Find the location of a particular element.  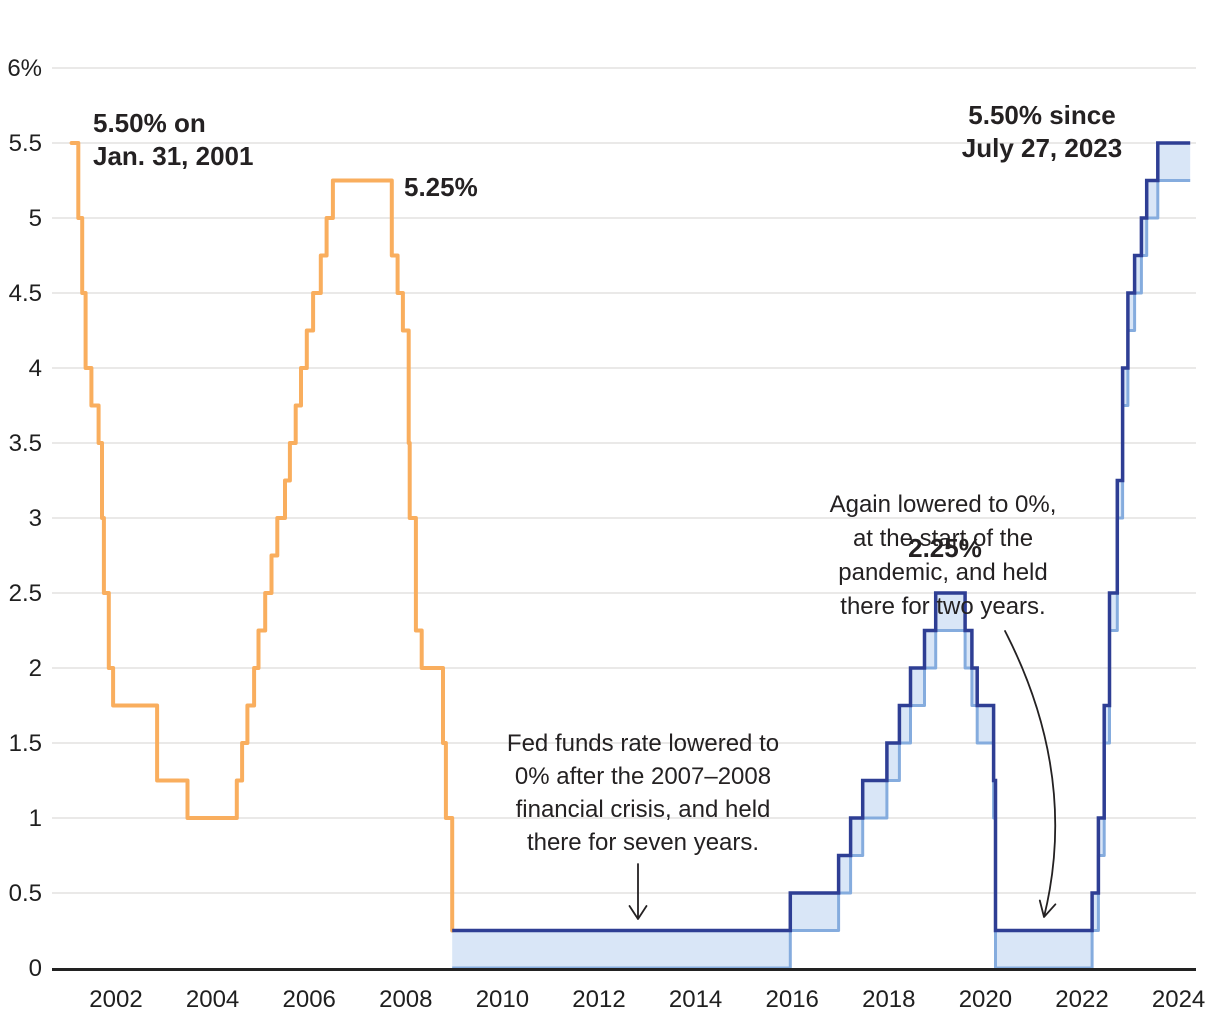

y-tick-label: 2 is located at coordinates (35, 668).